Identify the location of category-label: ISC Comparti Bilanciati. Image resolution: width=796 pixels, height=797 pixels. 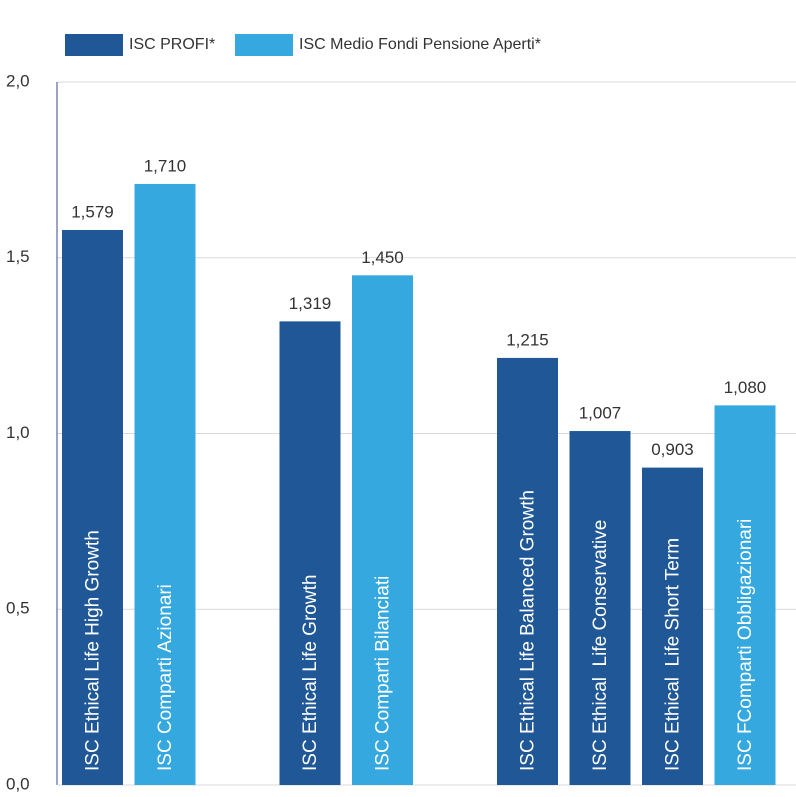
(383, 673).